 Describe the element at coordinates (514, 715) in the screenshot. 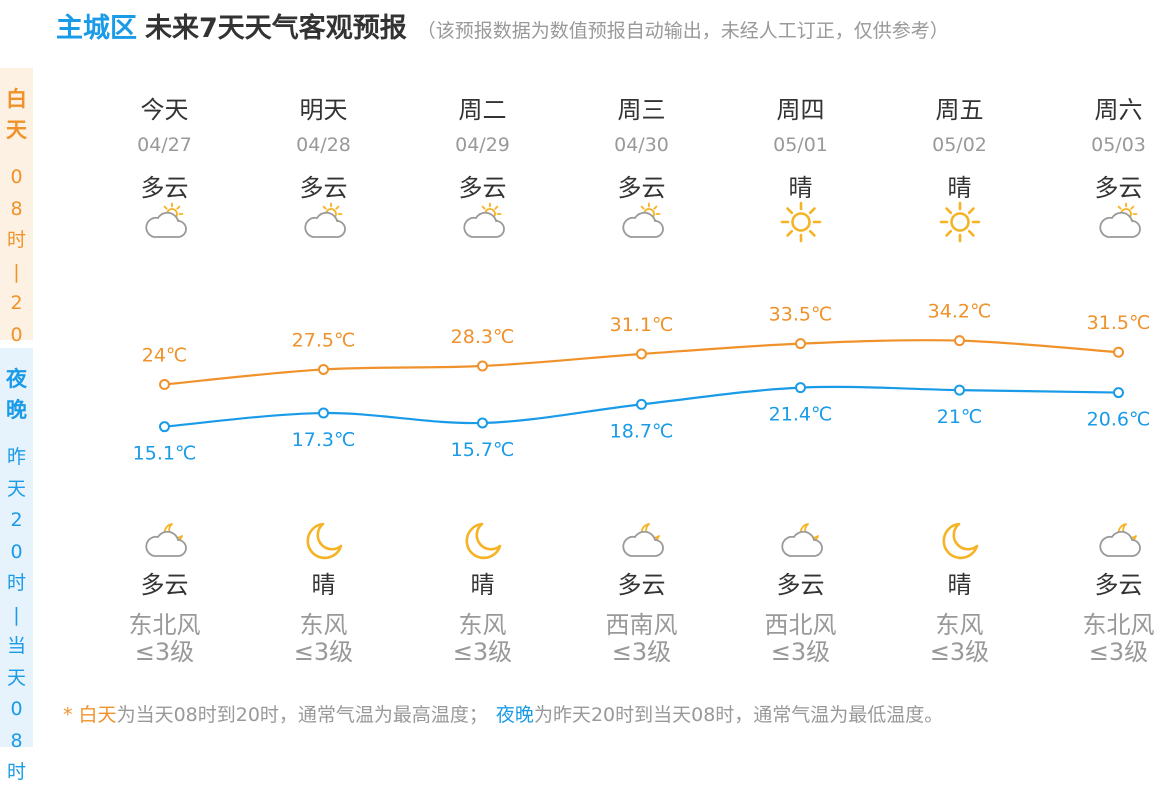

I see `footnote-night-label: 夜晚` at that location.